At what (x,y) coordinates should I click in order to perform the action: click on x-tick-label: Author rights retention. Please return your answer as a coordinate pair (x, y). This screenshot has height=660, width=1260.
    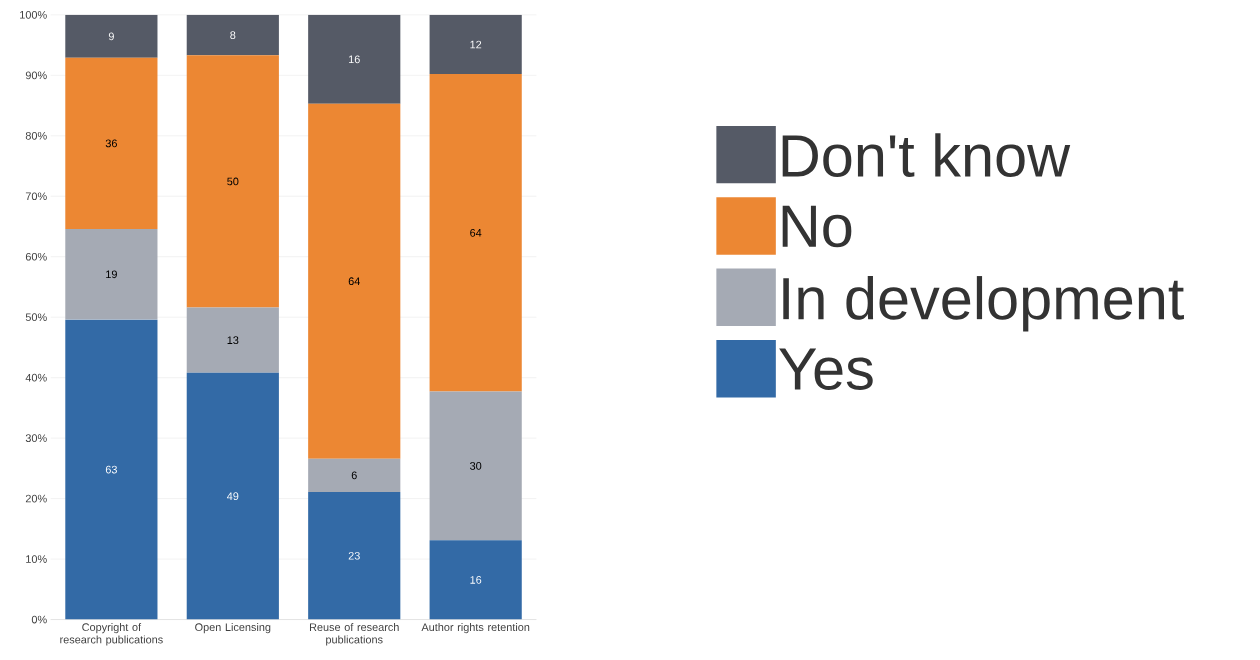
    Looking at the image, I should click on (475, 628).